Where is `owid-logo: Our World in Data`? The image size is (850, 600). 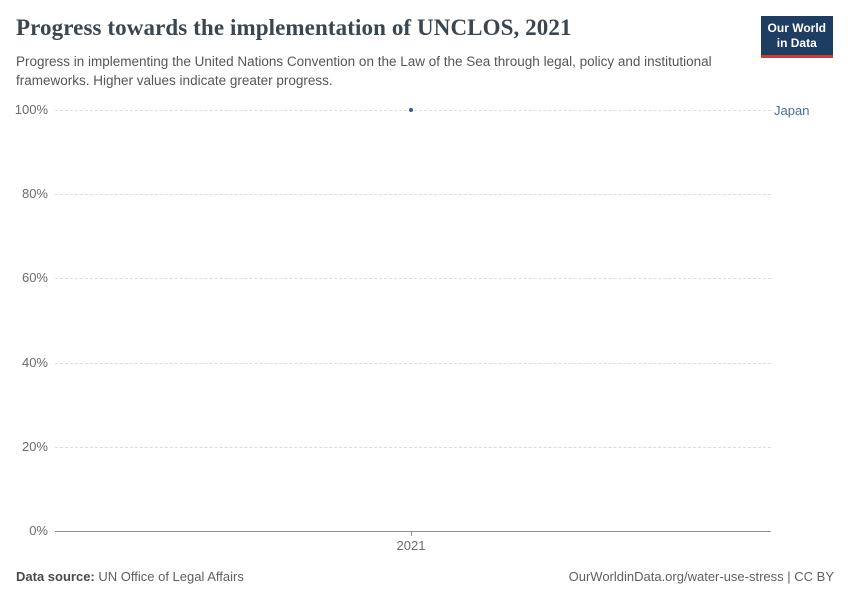
owid-logo: Our World in Data is located at coordinates (796, 37).